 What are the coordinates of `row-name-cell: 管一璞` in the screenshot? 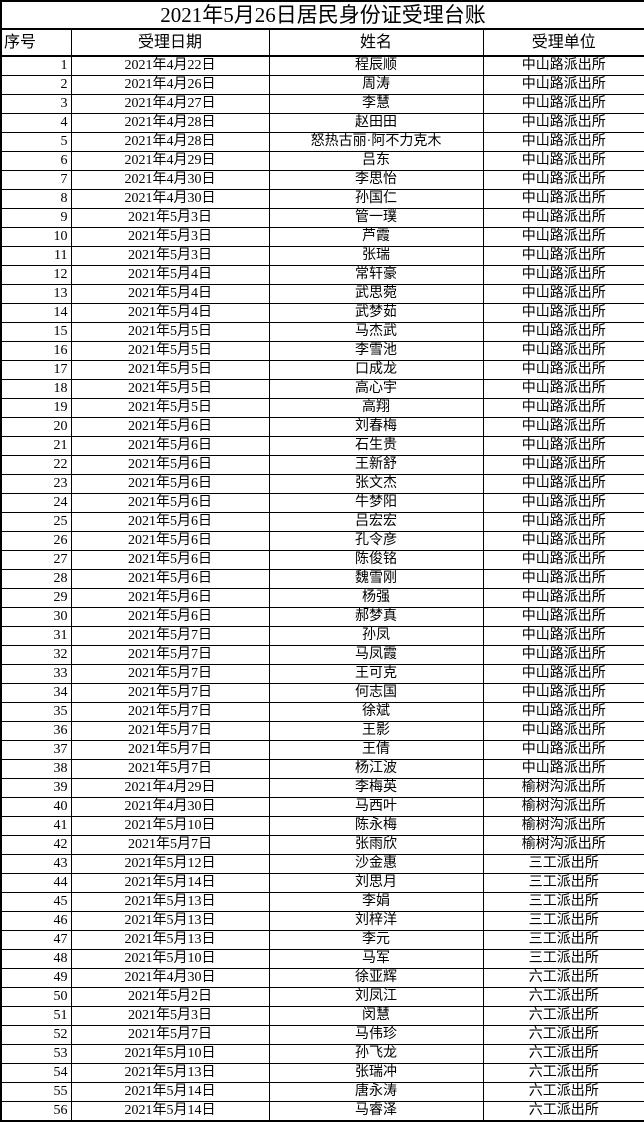 It's located at (376, 218).